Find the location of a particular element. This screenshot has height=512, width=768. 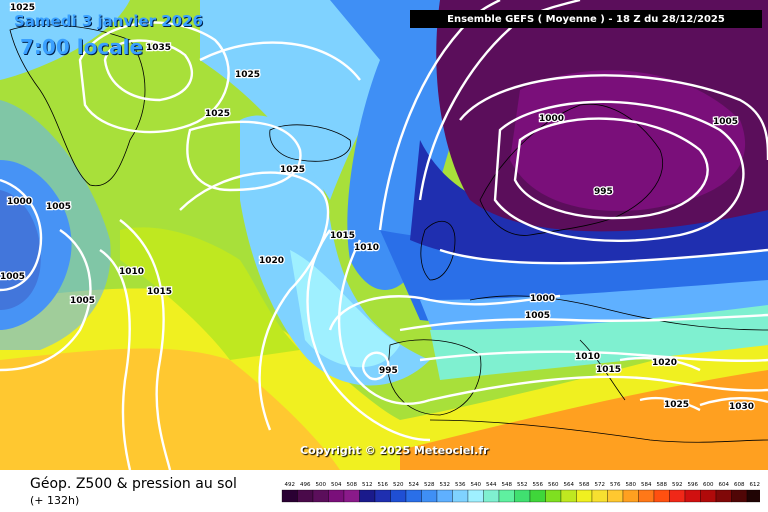

isobar-1015-east is located at coordinates (598, 388).